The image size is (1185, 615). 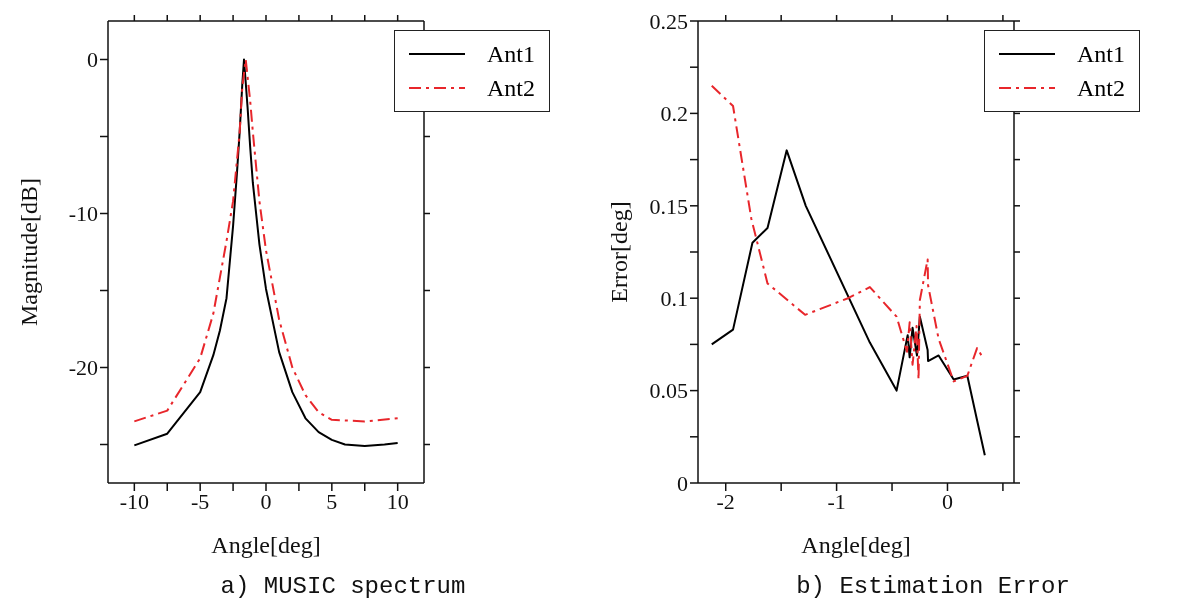 I want to click on y-tick-label: -10, so click(x=83, y=214).